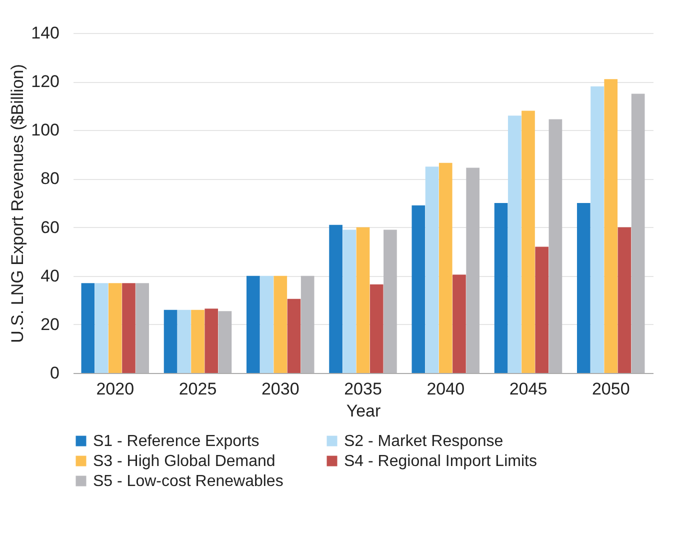  I want to click on legend-label: S4 - Regional Import Limits, so click(440, 461).